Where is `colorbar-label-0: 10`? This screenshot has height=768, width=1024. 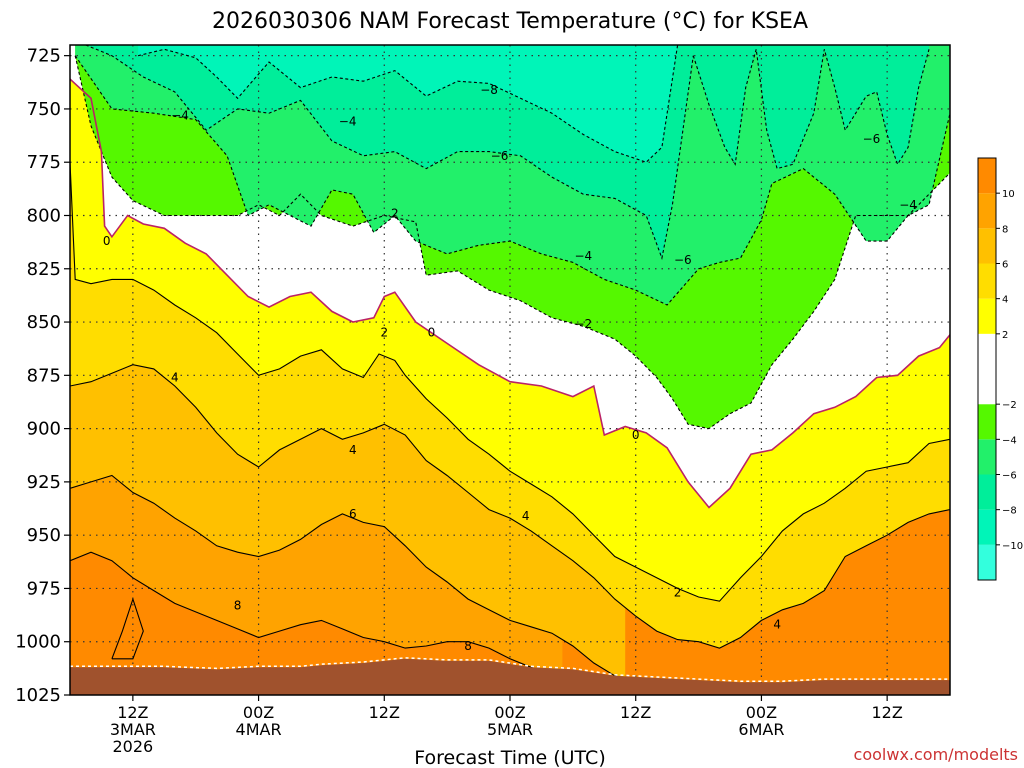 colorbar-label-0: 10 is located at coordinates (1008, 194).